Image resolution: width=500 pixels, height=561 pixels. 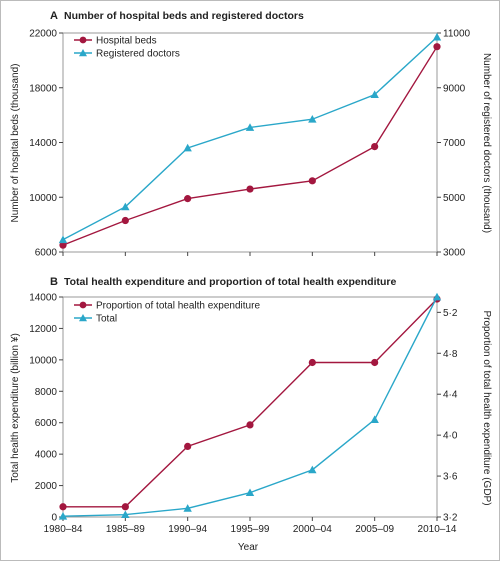 What do you see at coordinates (43, 34) in the screenshot?
I see `panel-a-left-tick-label: 22000` at bounding box center [43, 34].